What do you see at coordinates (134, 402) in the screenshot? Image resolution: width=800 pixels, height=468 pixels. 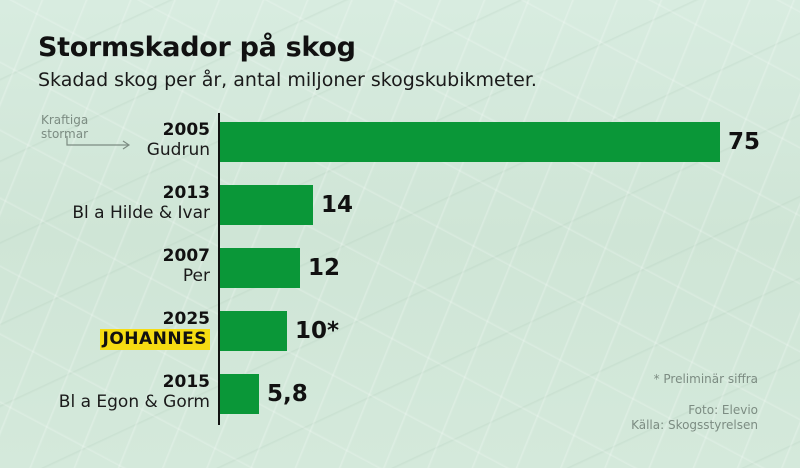 I see `storm-name: Bl a Egon & Gorm` at bounding box center [134, 402].